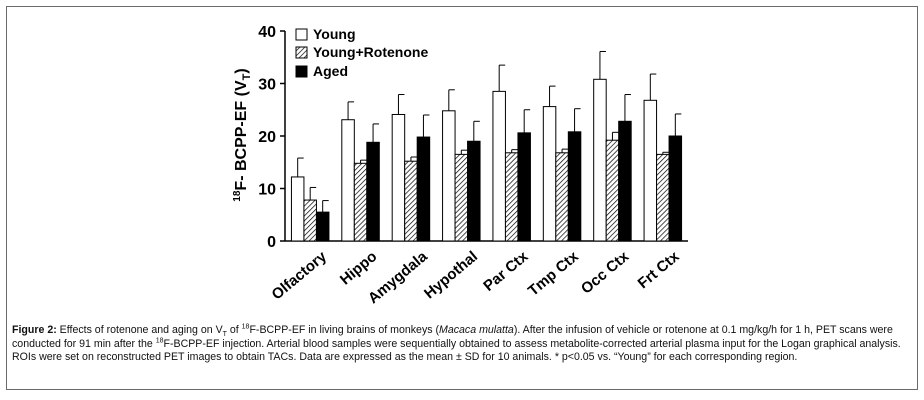 This screenshot has width=924, height=400. I want to click on caption-text-1: Effects of rotenone and aging on V, so click(139, 330).